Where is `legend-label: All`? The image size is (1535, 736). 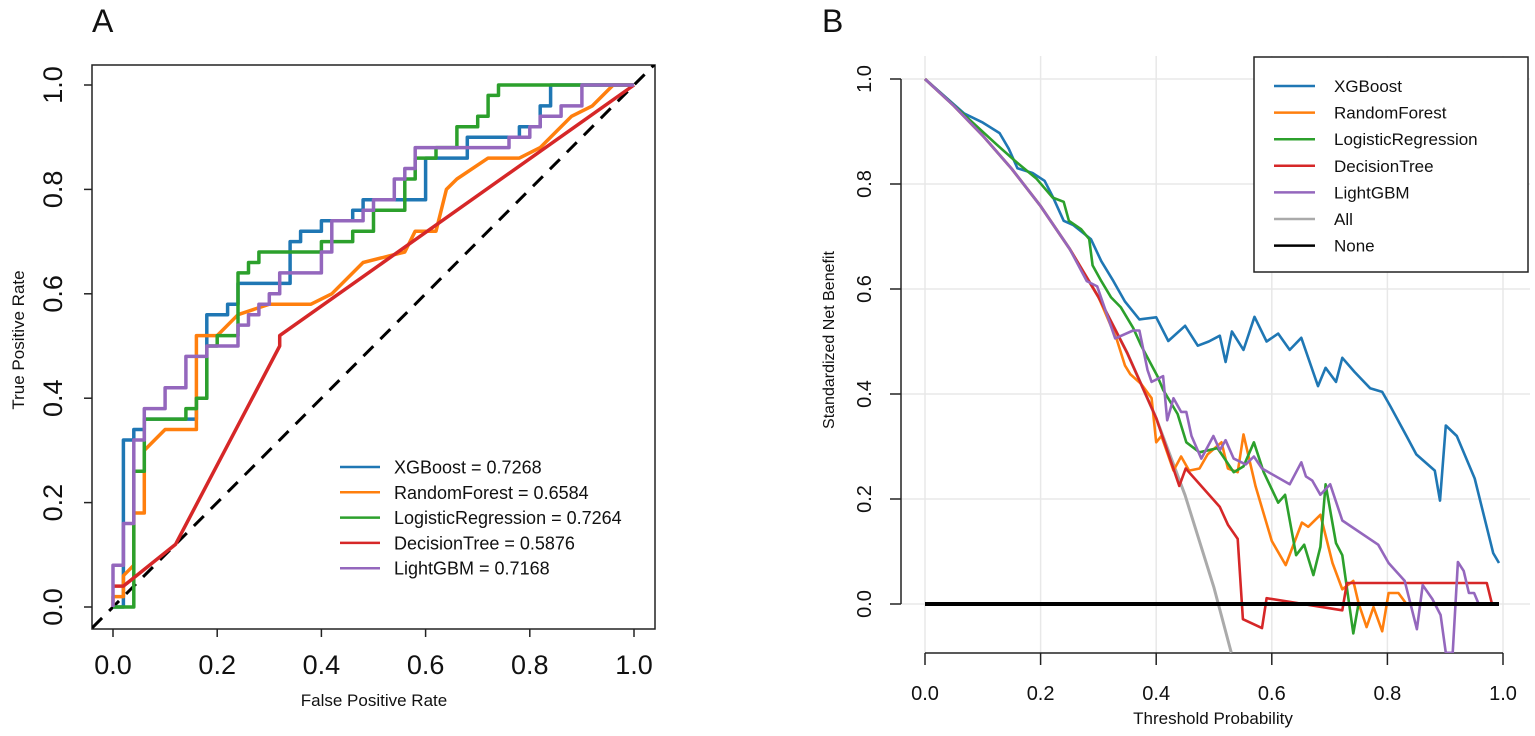
legend-label: All is located at coordinates (1343, 219).